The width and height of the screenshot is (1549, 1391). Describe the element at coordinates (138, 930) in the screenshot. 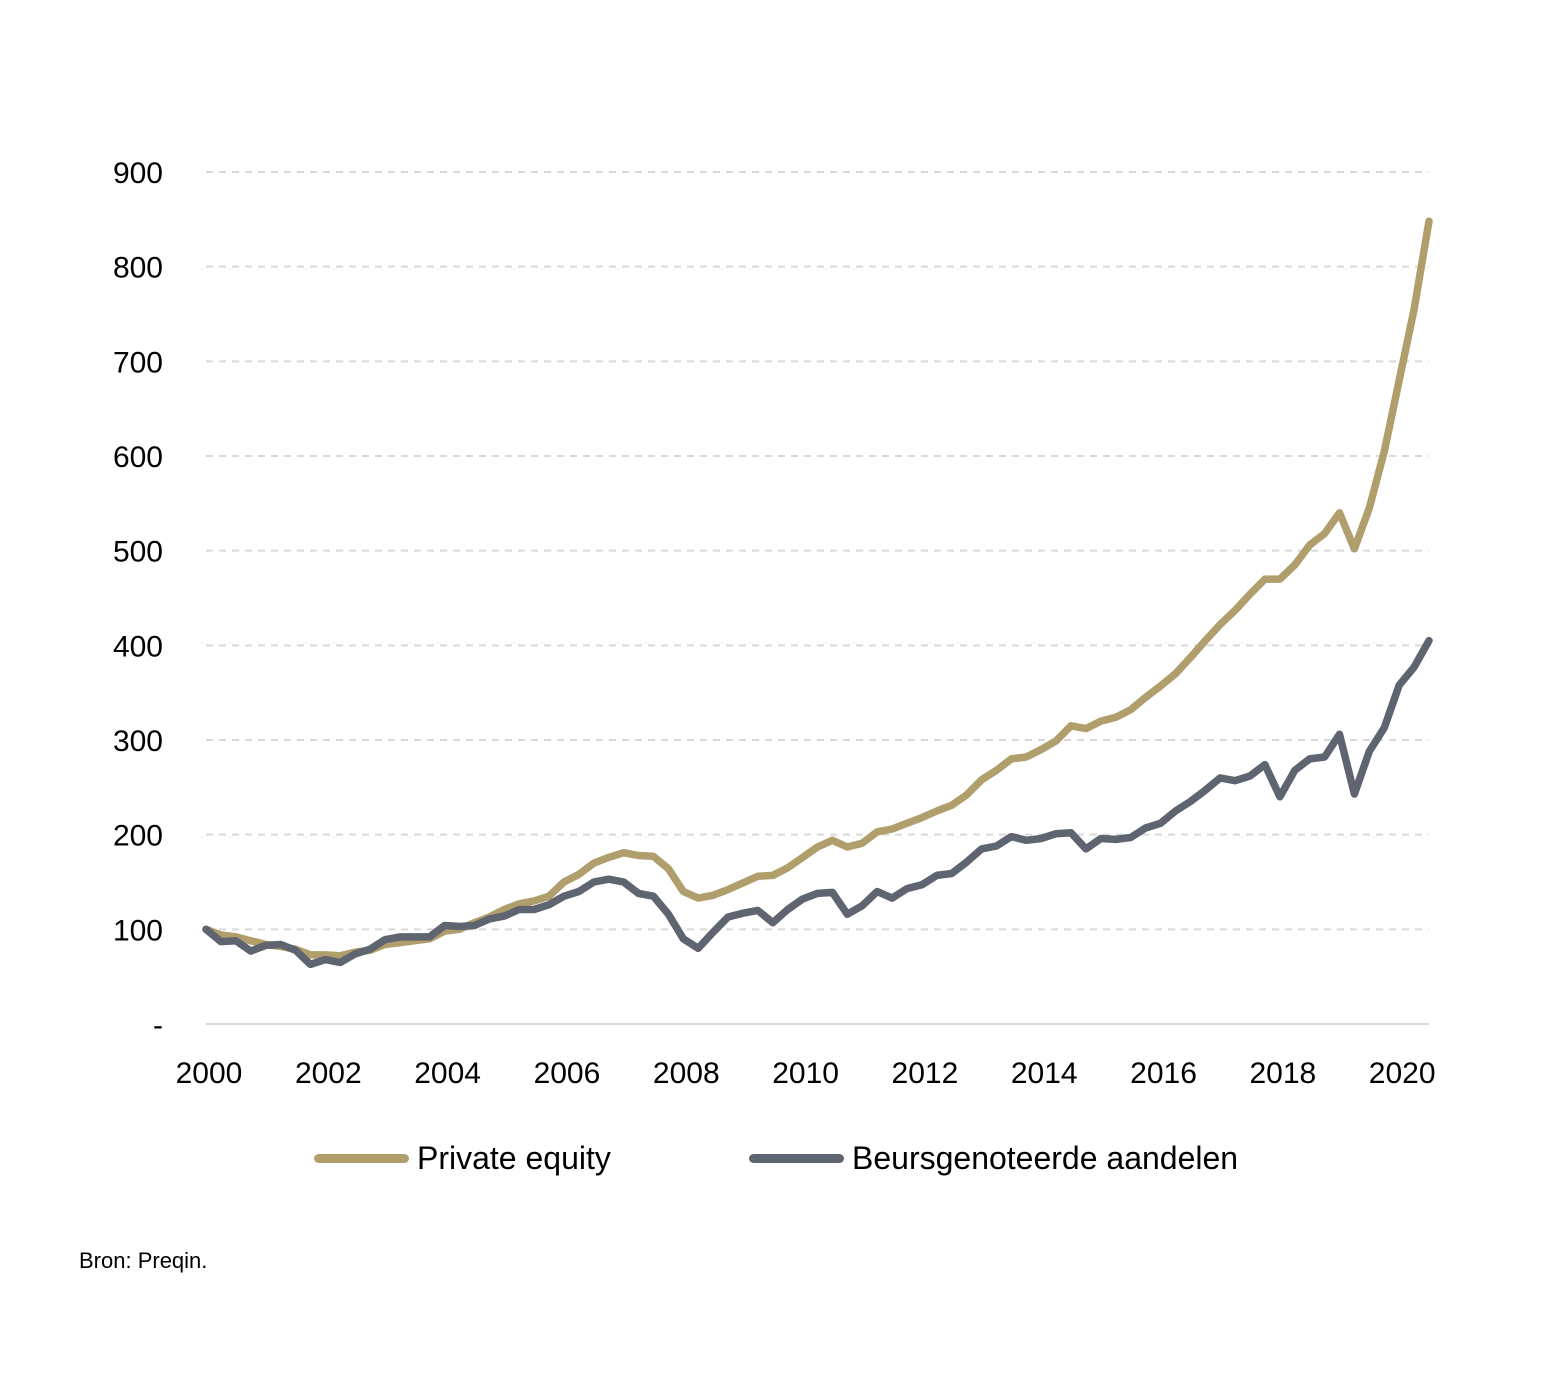

I see `y-tick-label: 100` at that location.